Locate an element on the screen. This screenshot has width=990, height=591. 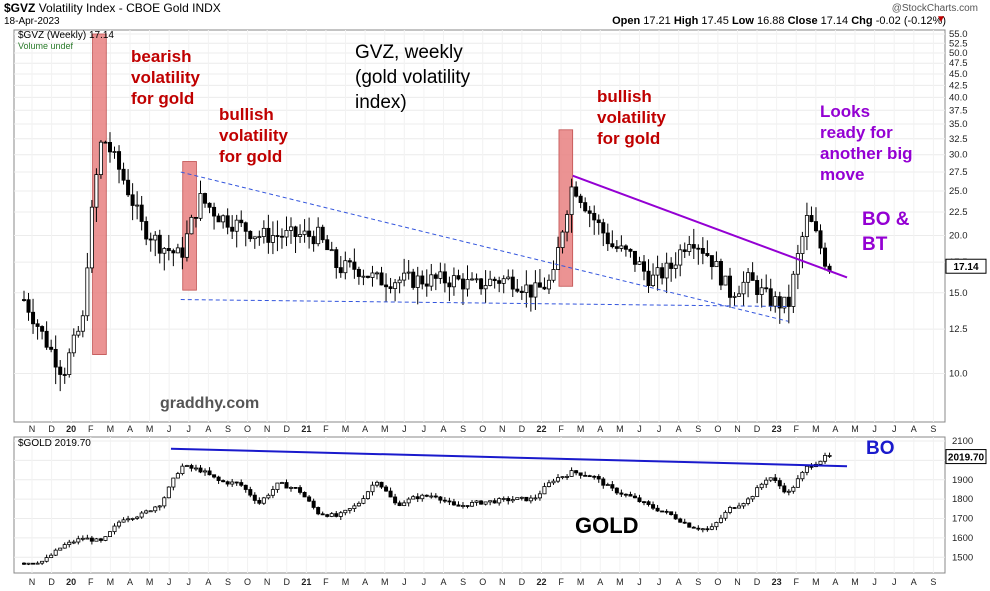
support-dashed-trendline is located at coordinates (484, 303).